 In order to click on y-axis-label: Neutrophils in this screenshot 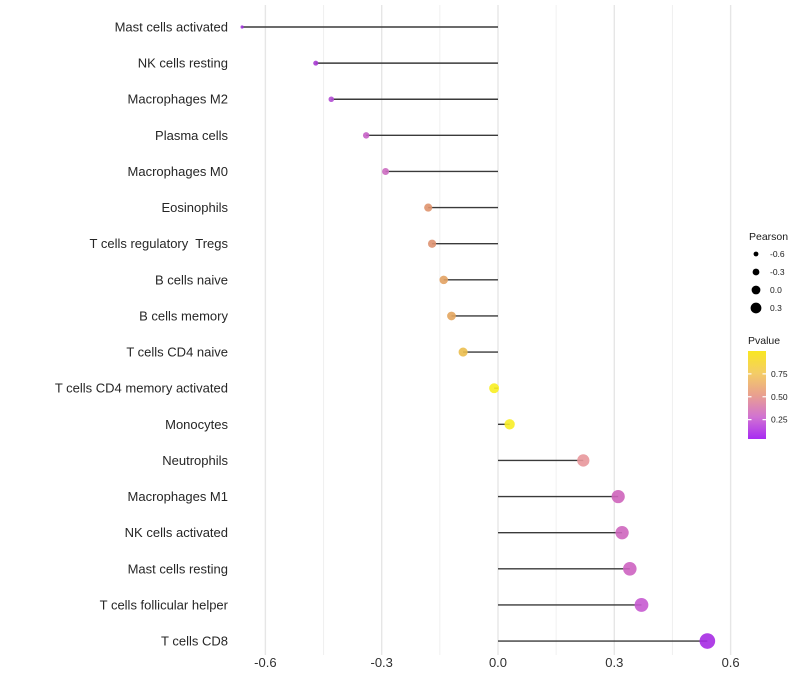, I will do `click(195, 460)`.